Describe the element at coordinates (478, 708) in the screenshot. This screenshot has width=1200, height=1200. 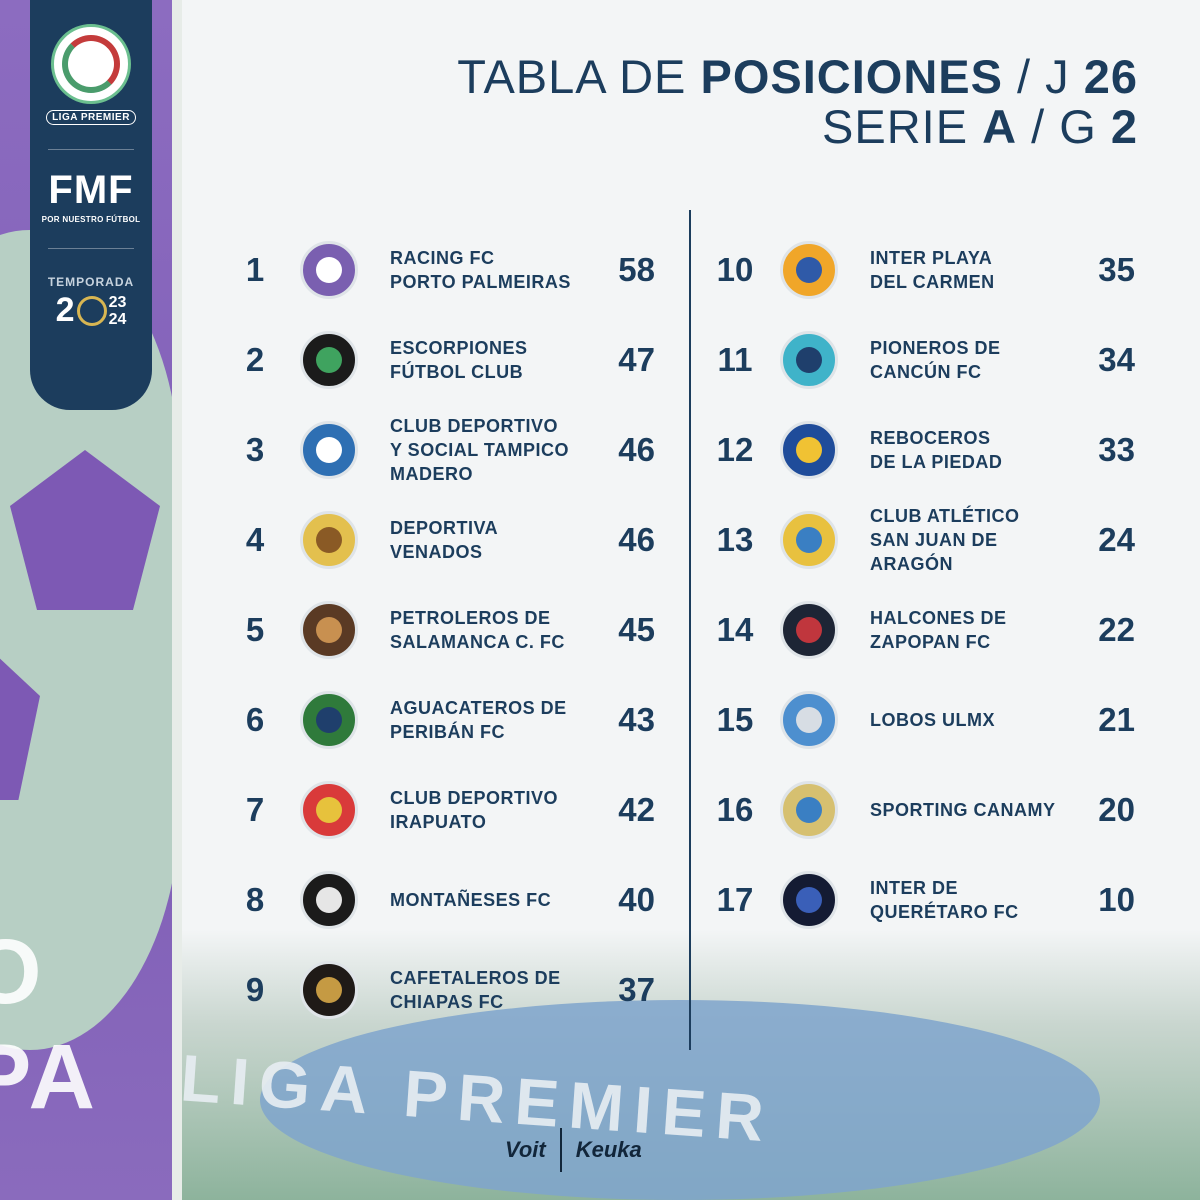
I see `team-name-line: AGUACATEROS DE` at that location.